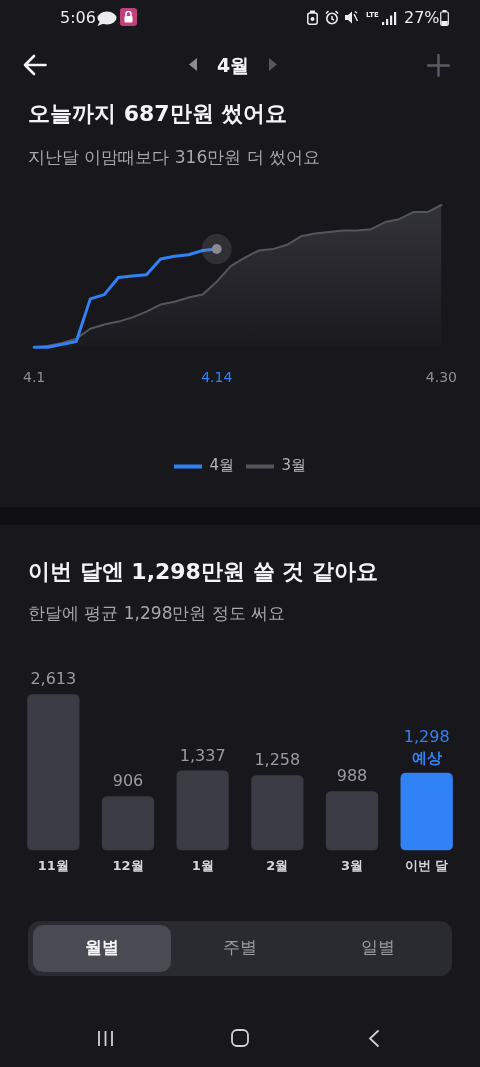  What do you see at coordinates (174, 157) in the screenshot?
I see `chart-subtitle: 지난달 이맘때보다 316만원 더 썼어요` at bounding box center [174, 157].